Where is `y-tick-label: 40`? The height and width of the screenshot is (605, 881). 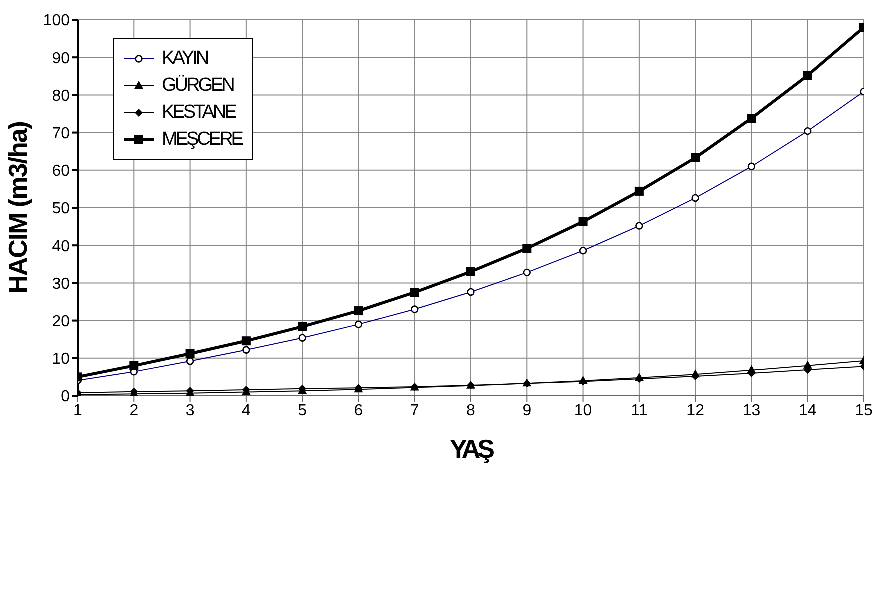 y-tick-label: 40 is located at coordinates (61, 247).